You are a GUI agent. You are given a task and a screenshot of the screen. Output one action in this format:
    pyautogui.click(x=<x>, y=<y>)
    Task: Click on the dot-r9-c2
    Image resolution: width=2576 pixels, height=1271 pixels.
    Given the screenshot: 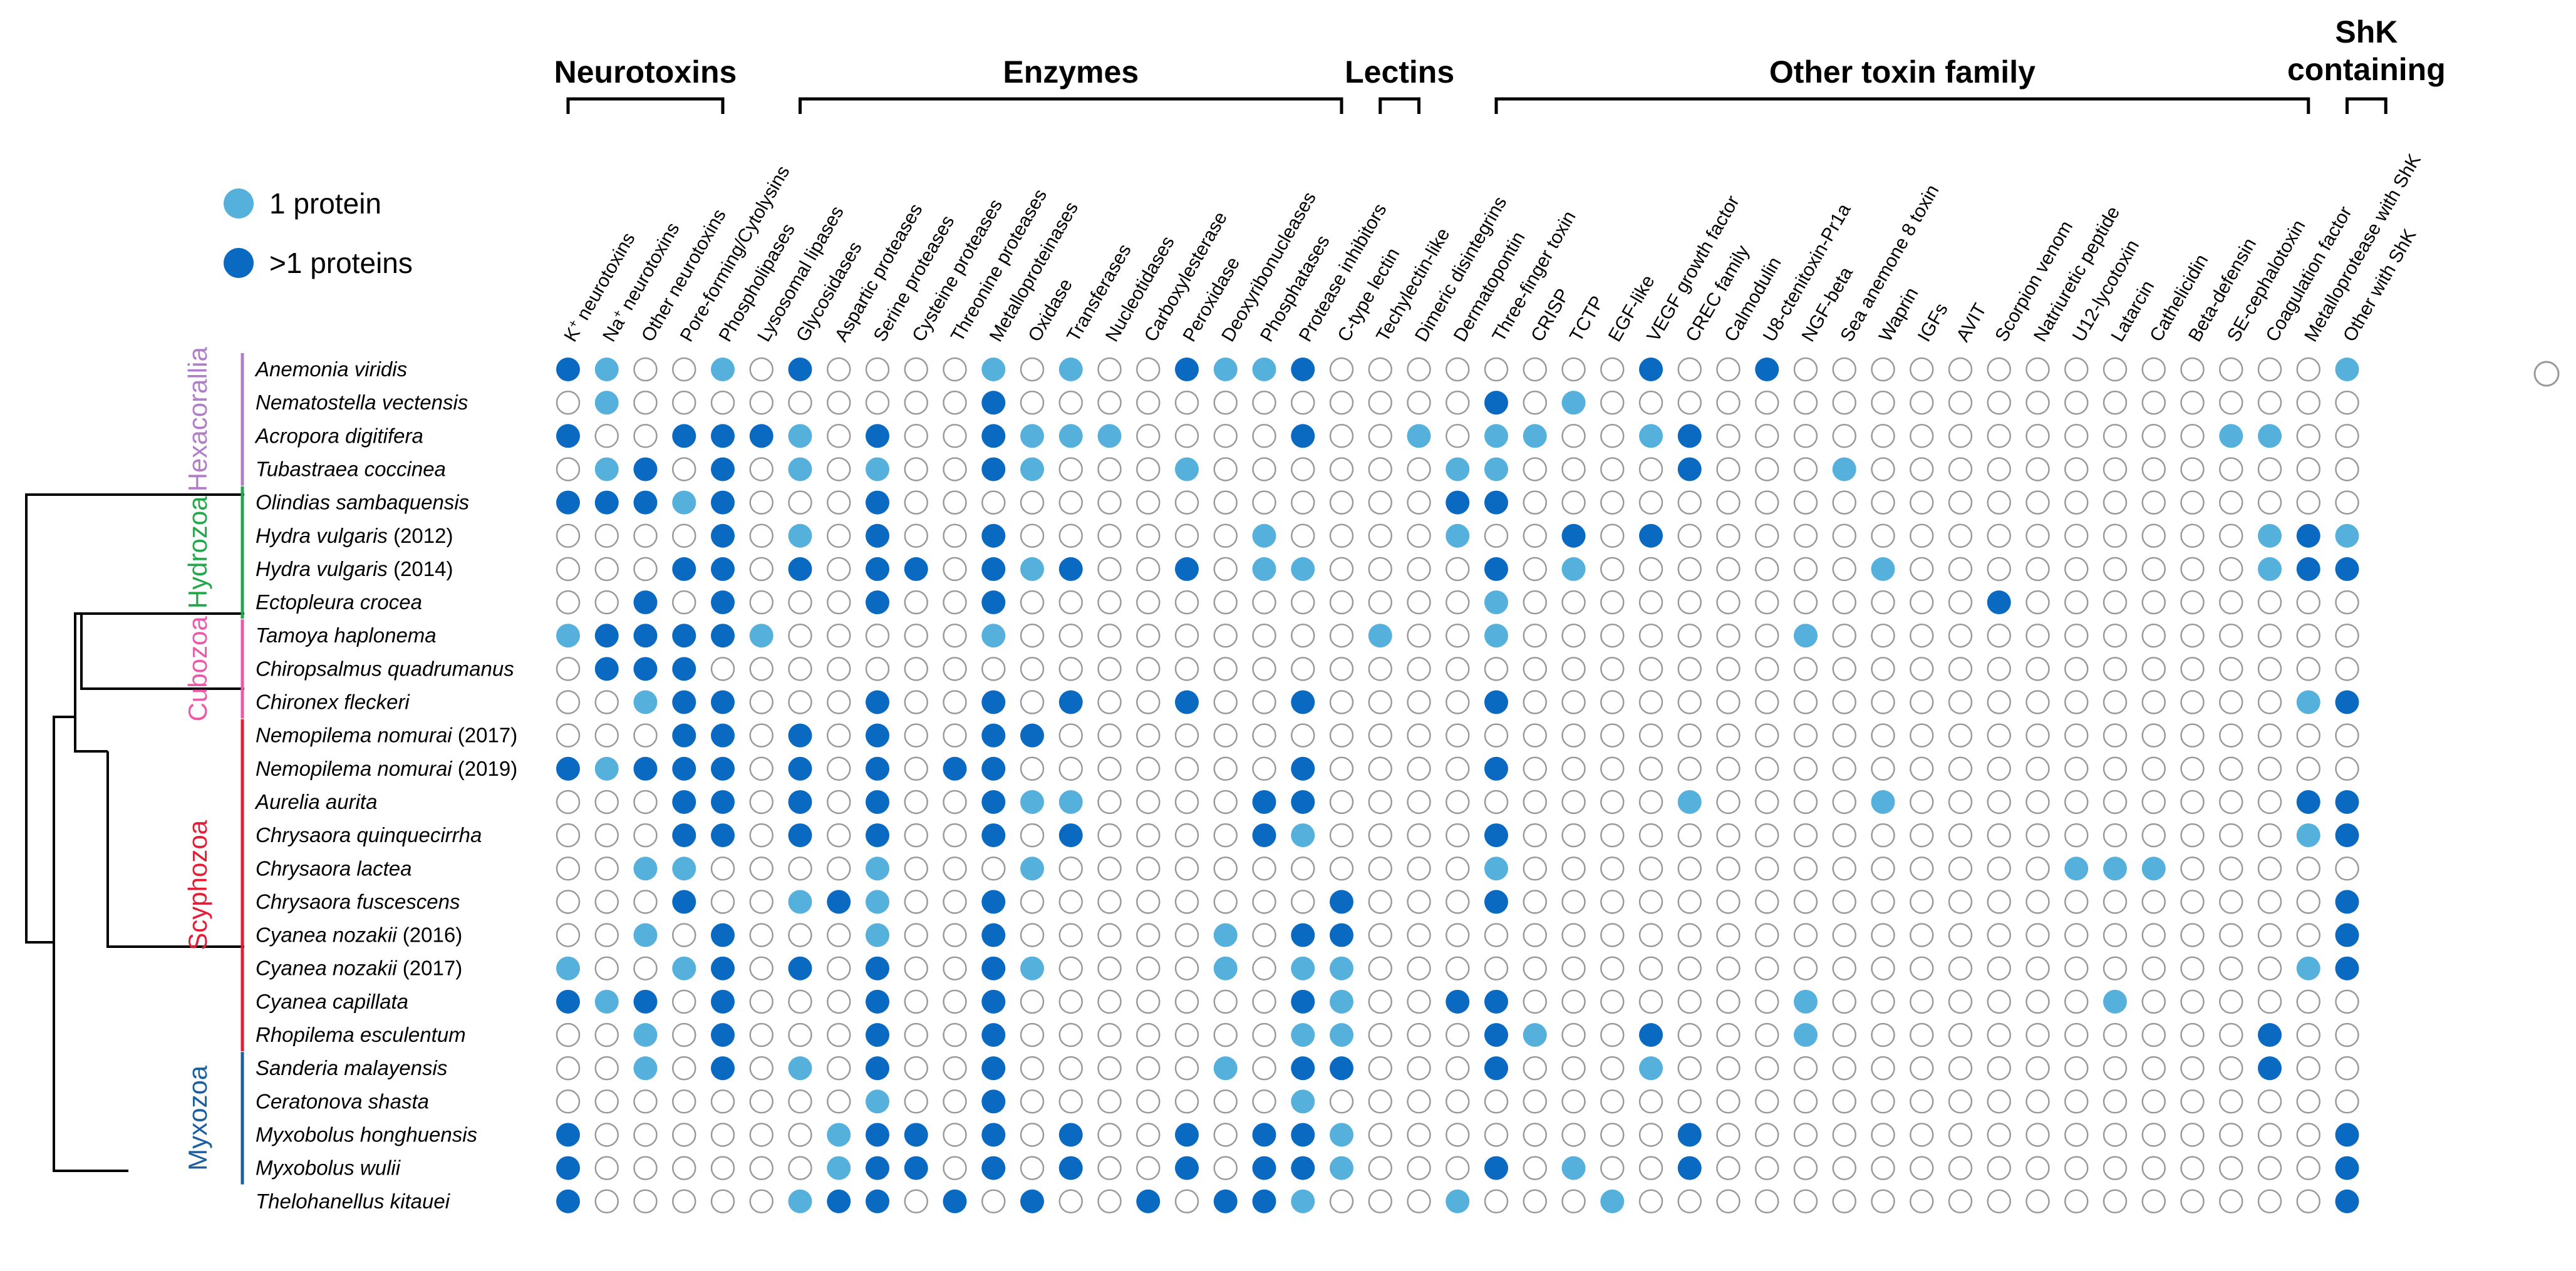 What is the action you would take?
    pyautogui.click(x=645, y=669)
    